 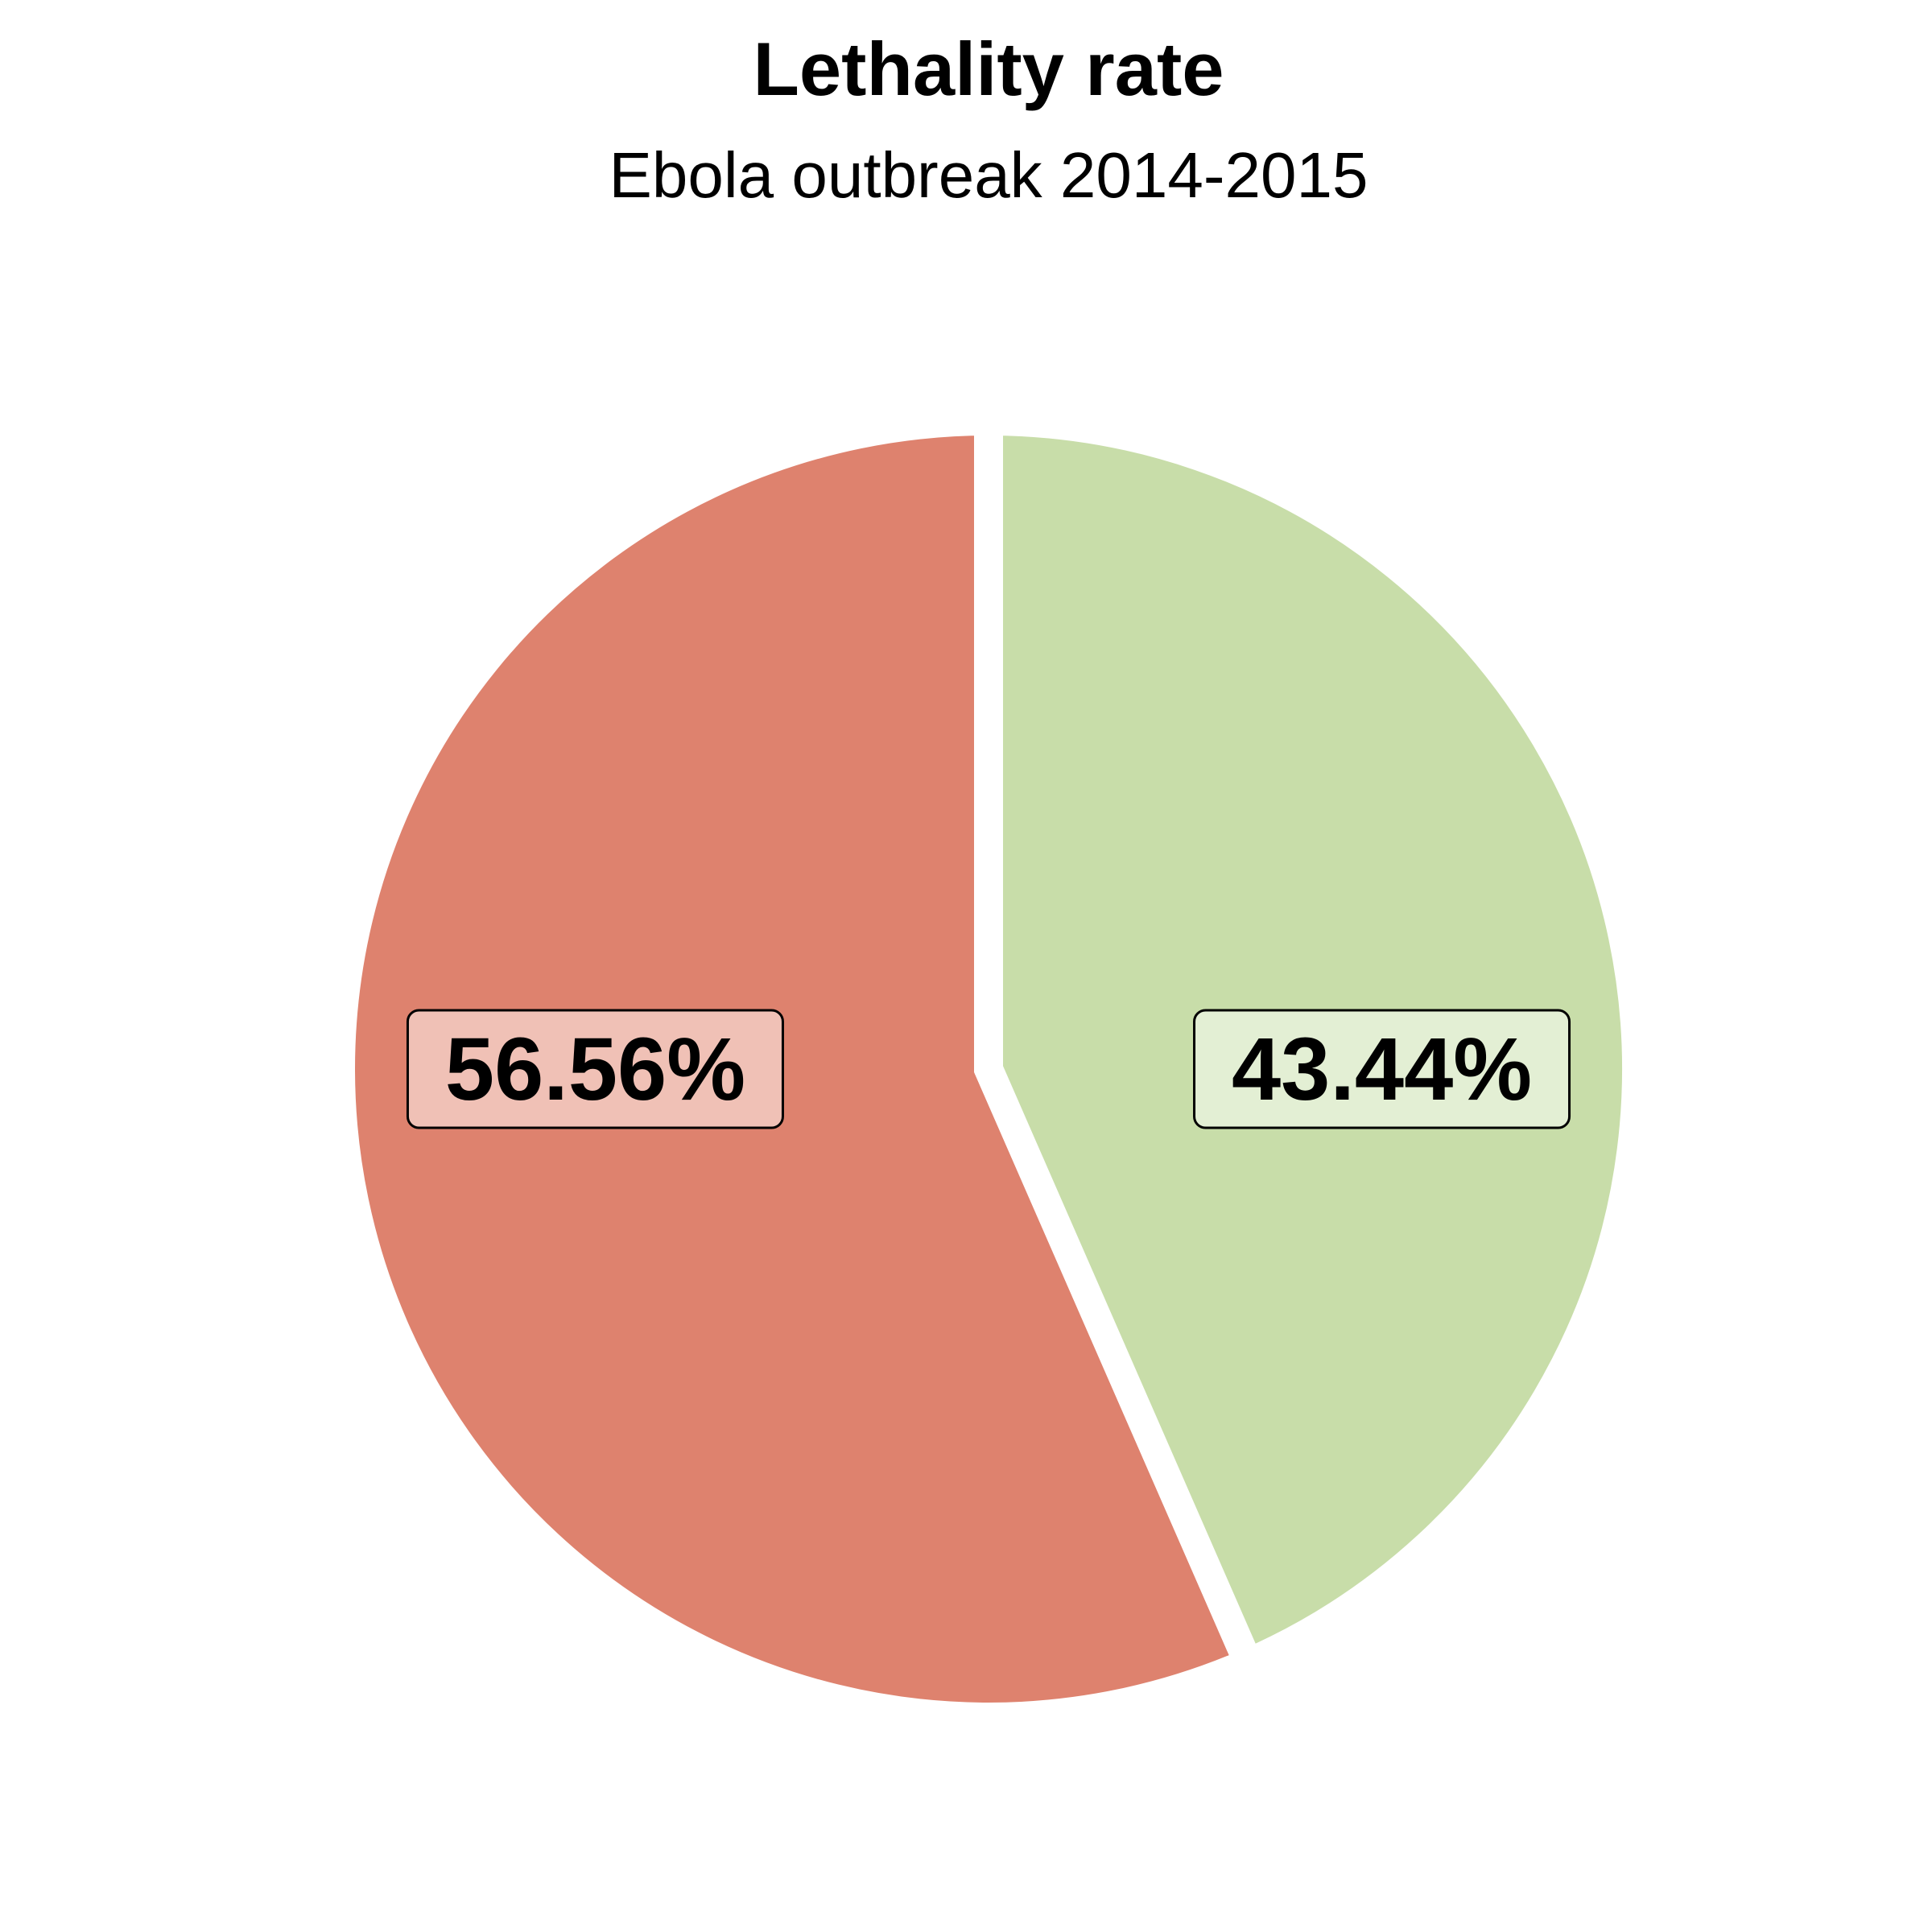 I want to click on data-label-1: 56.56%, so click(x=595, y=1069).